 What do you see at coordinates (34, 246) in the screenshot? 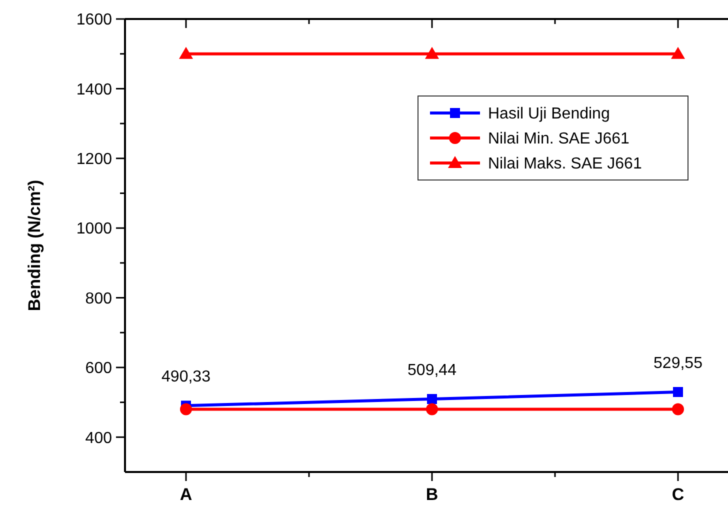
I see `y-axis-title: Bending (N/cm²)` at bounding box center [34, 246].